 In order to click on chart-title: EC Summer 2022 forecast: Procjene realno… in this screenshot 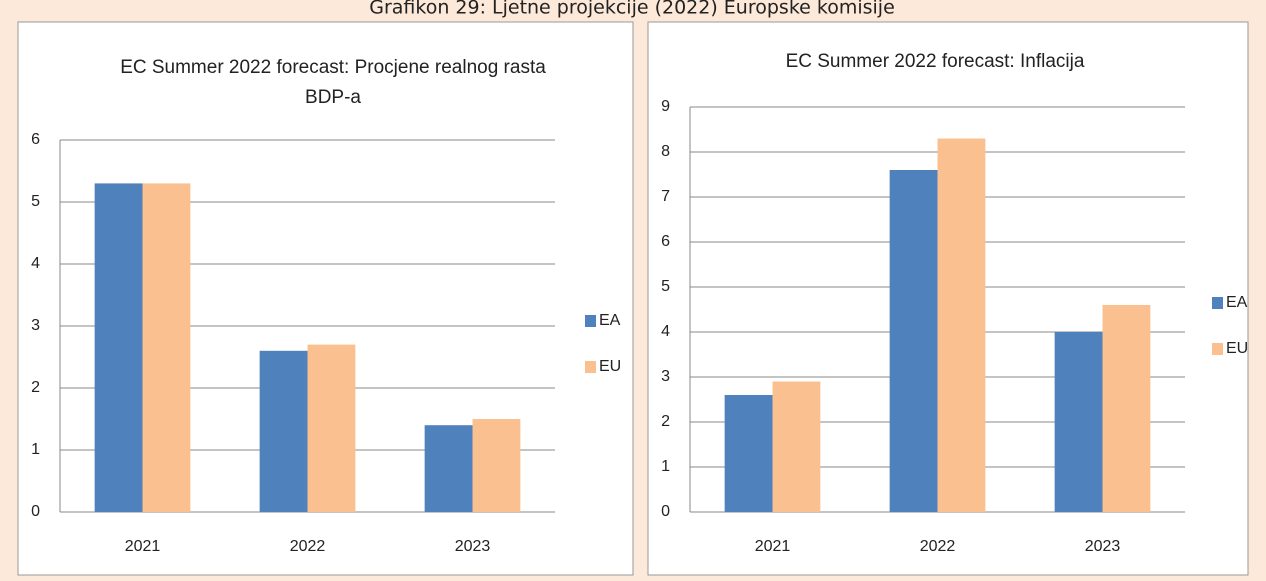, I will do `click(333, 67)`.